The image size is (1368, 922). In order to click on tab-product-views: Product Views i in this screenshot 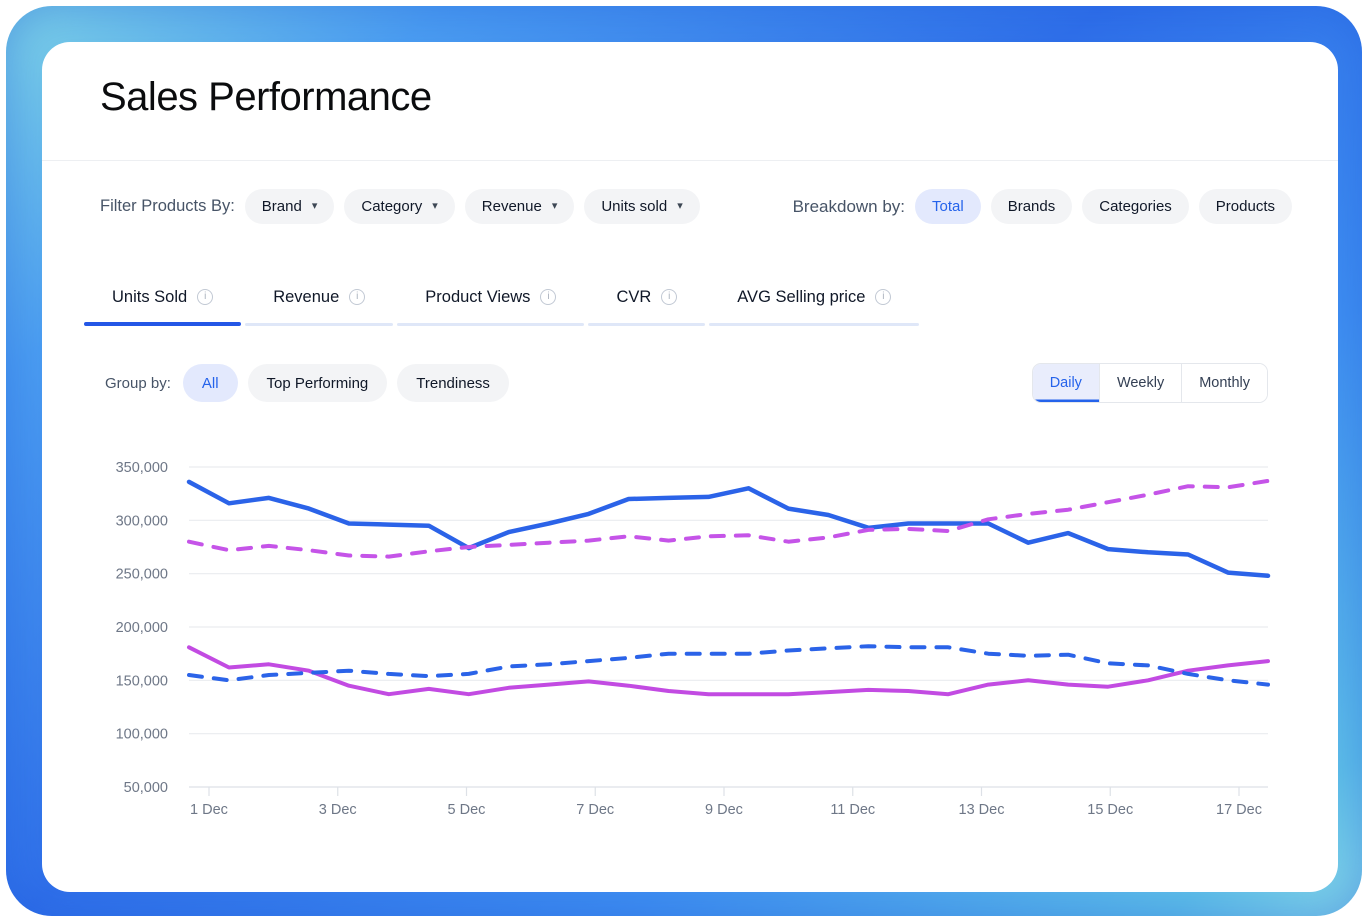, I will do `click(491, 297)`.